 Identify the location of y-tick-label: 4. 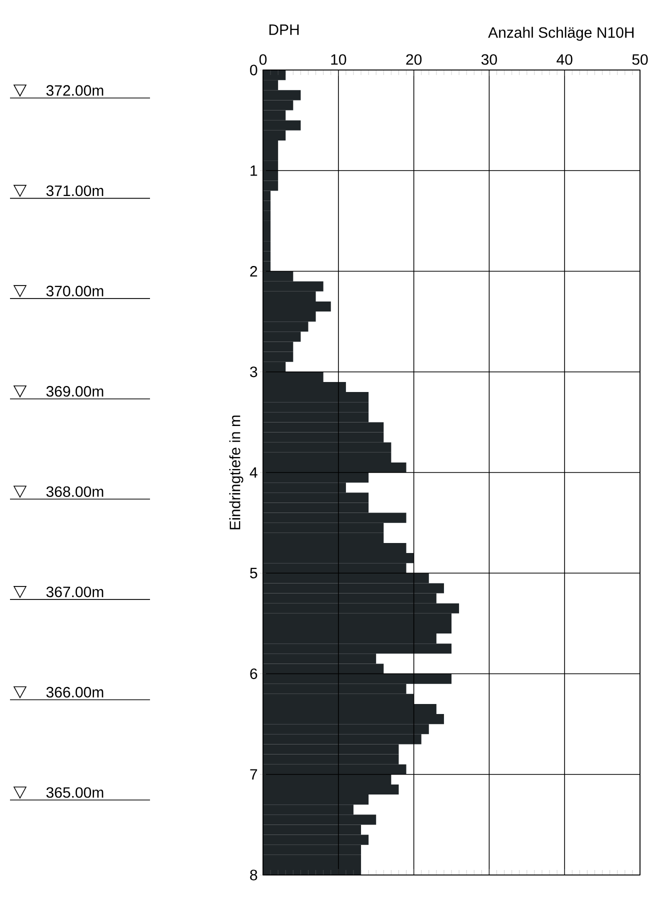
(254, 472).